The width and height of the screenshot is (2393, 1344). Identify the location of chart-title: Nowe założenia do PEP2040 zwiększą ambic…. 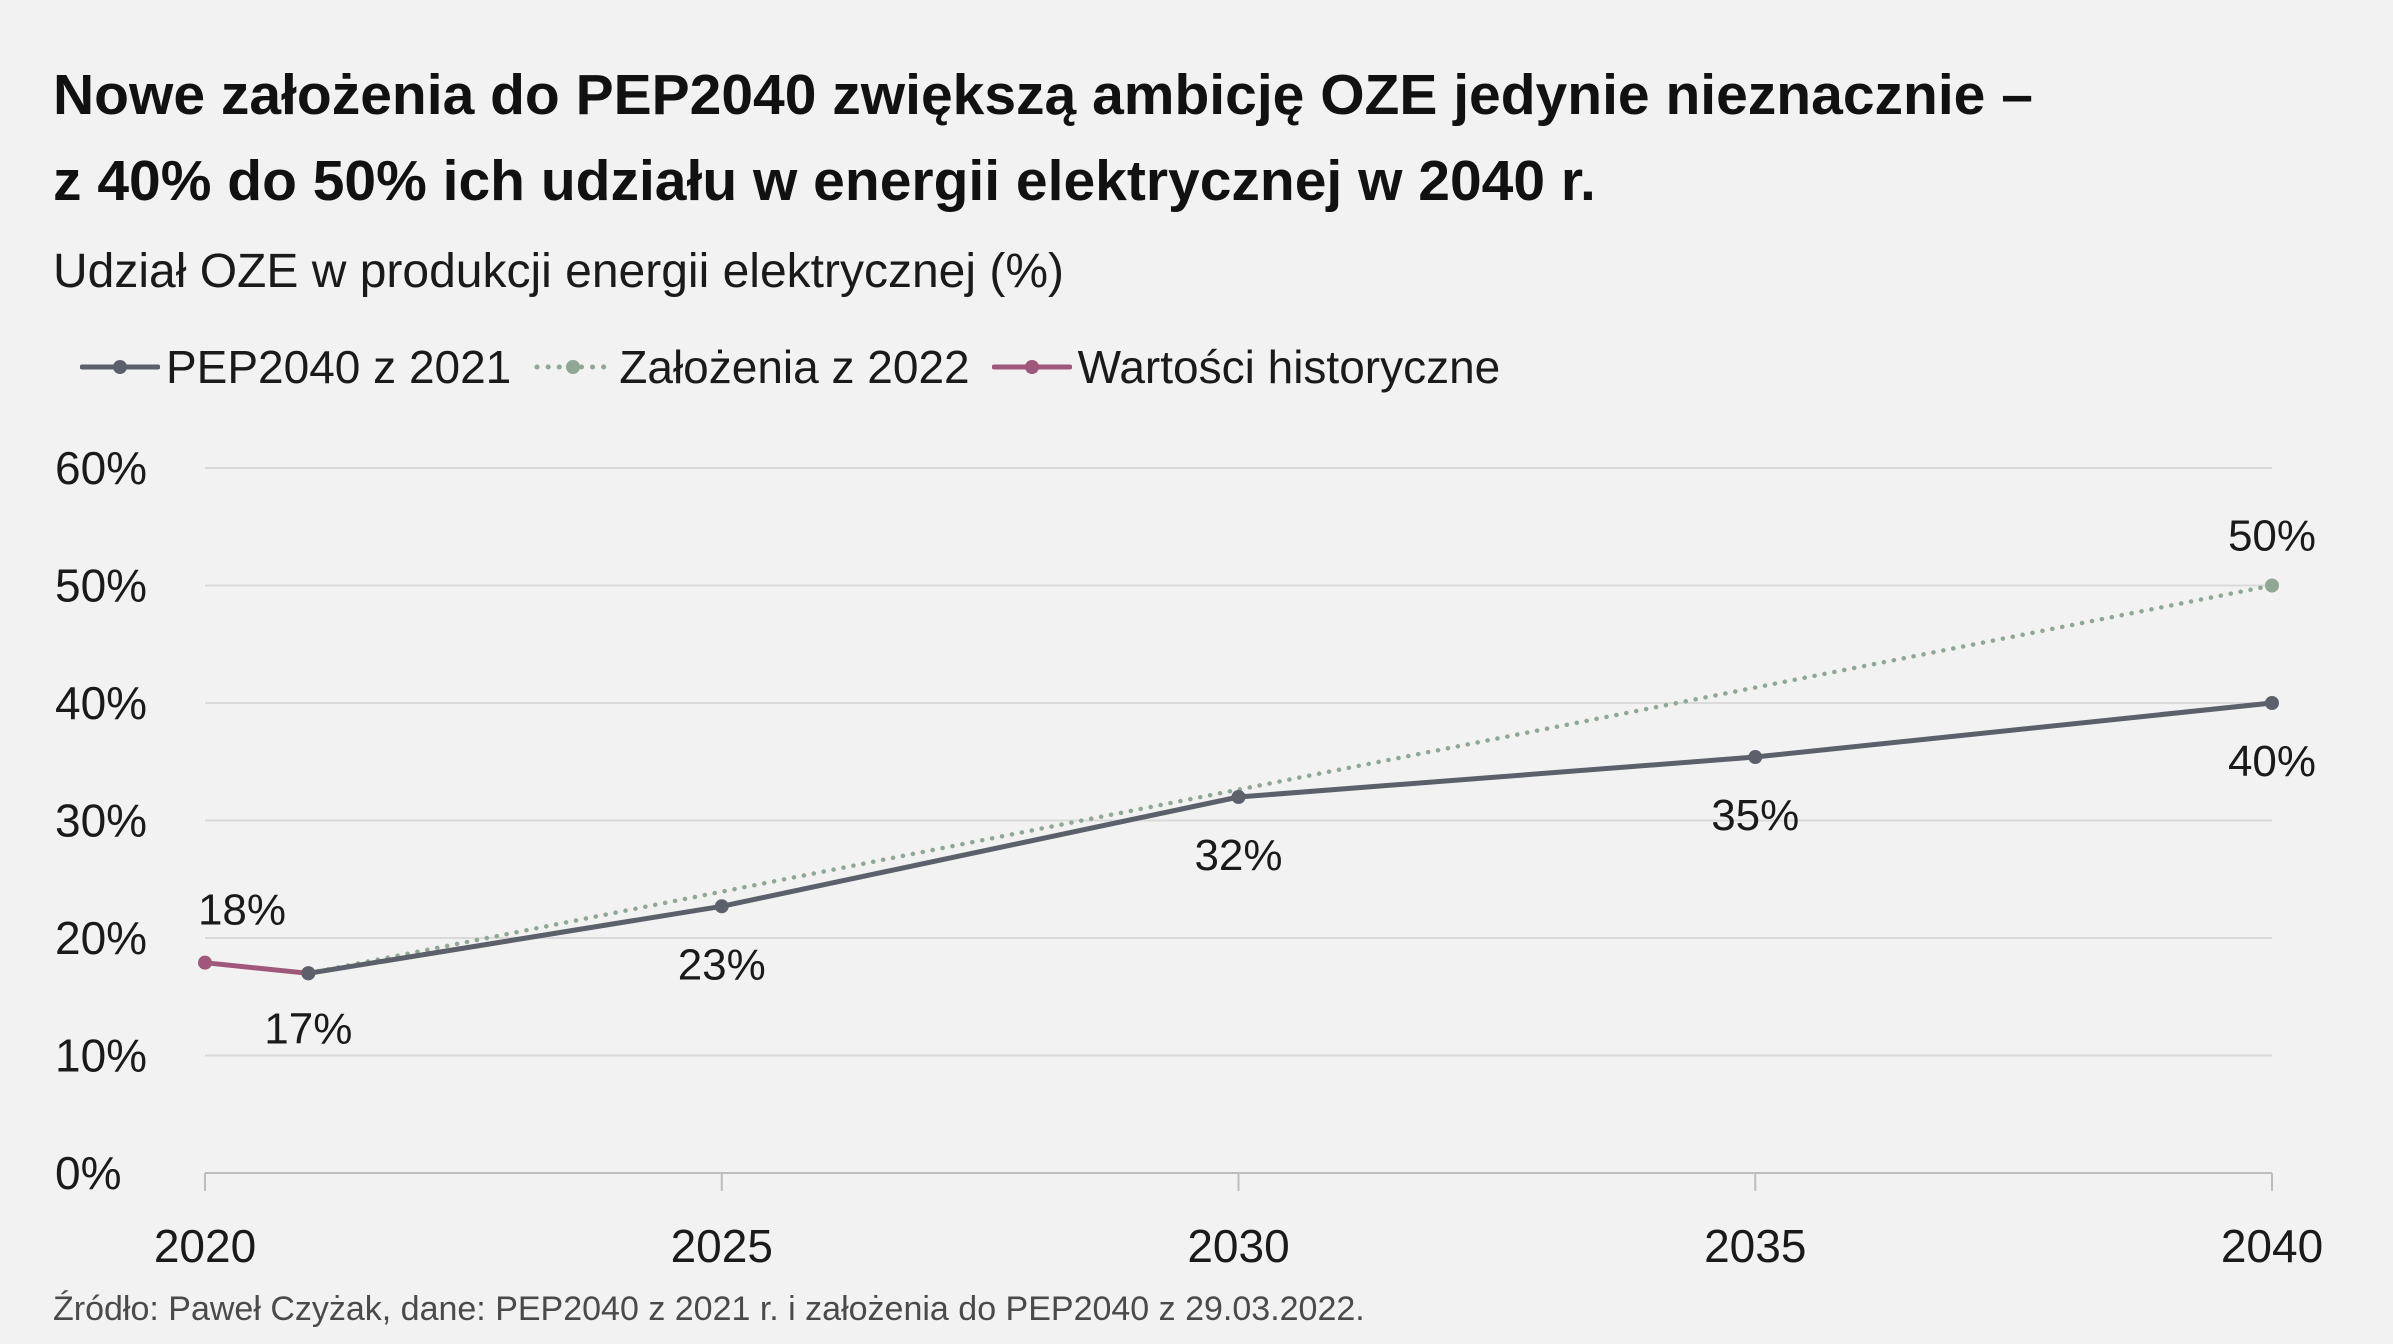
(1203, 138).